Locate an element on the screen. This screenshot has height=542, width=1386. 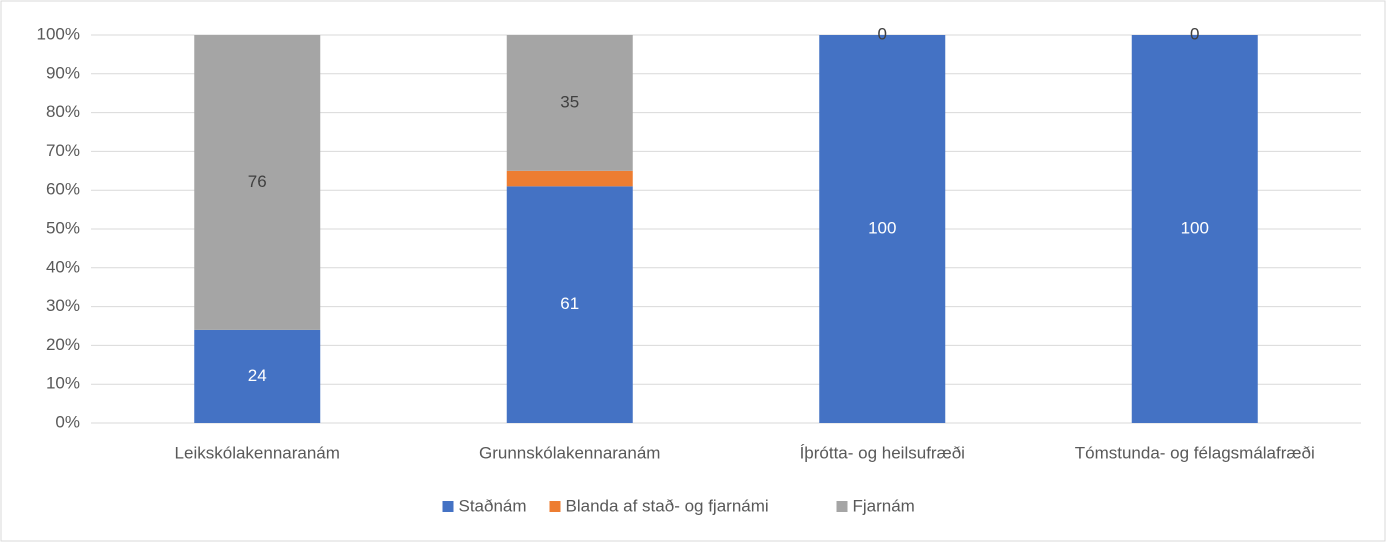
x-tick-label: Grunnskólakennaranám is located at coordinates (569, 452).